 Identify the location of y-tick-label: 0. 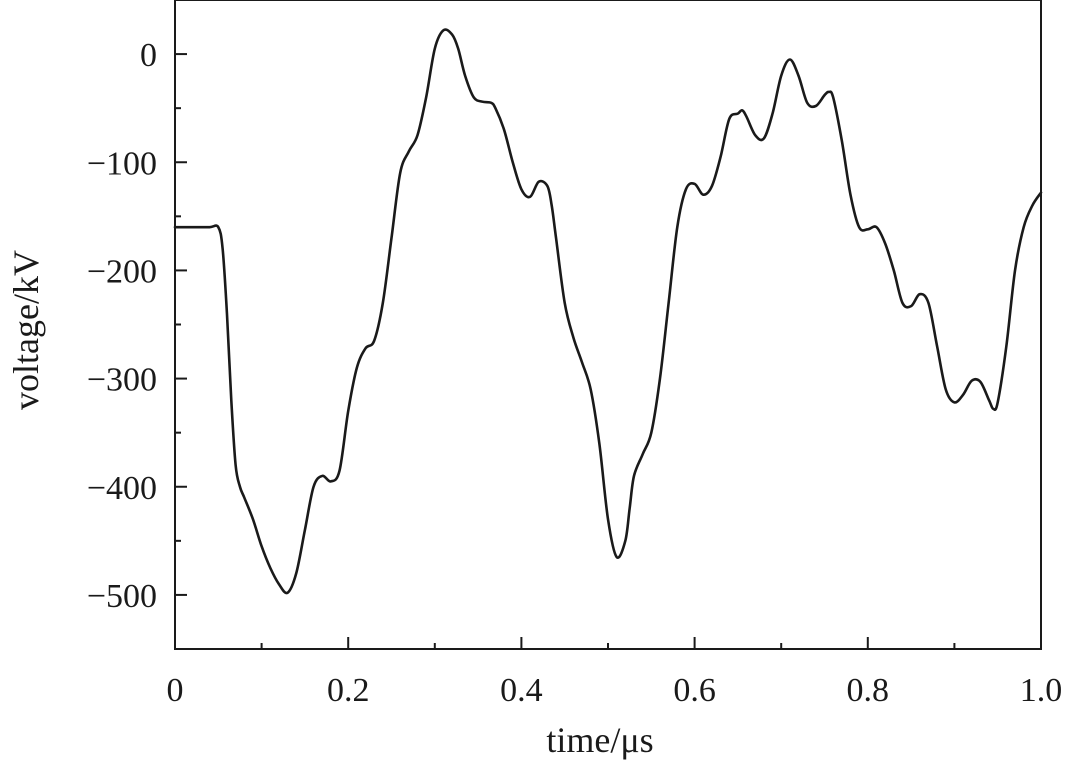
(148, 55).